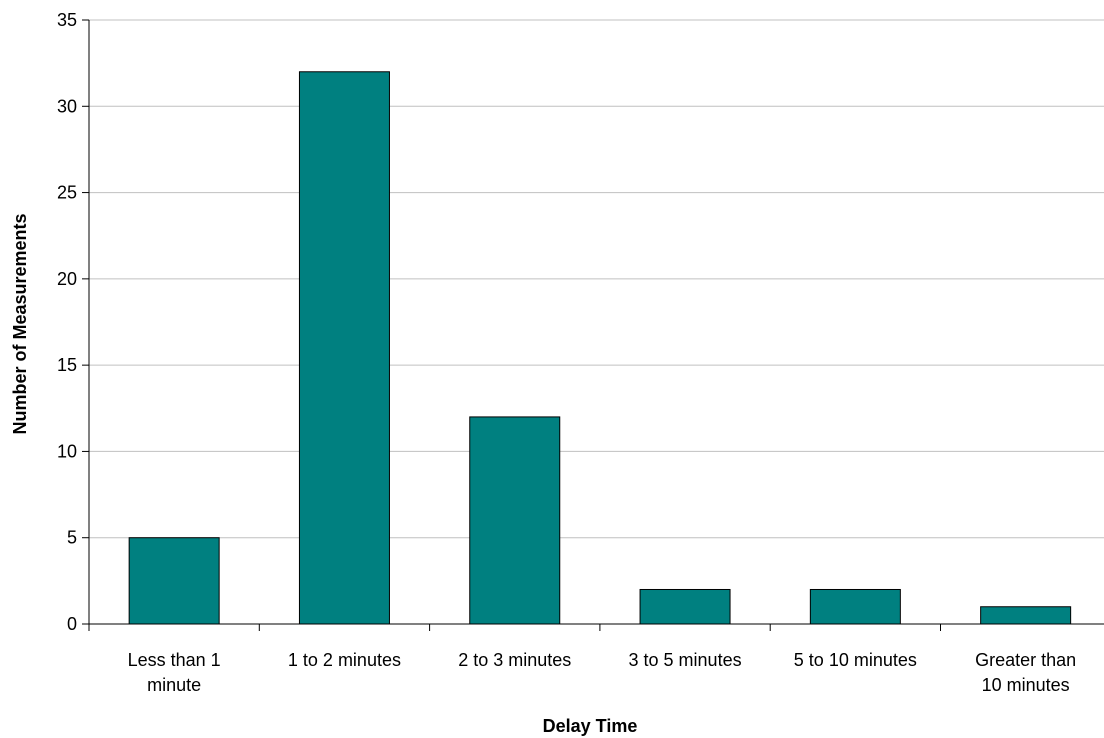 This screenshot has height=738, width=1104. I want to click on x-tick-label: 2 to 3 minutes, so click(514, 660).